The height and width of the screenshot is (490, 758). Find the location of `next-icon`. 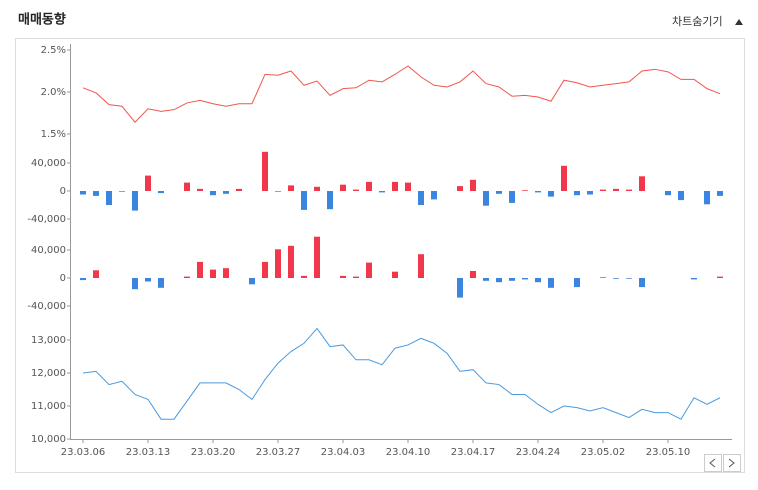

next-icon is located at coordinates (731, 463).